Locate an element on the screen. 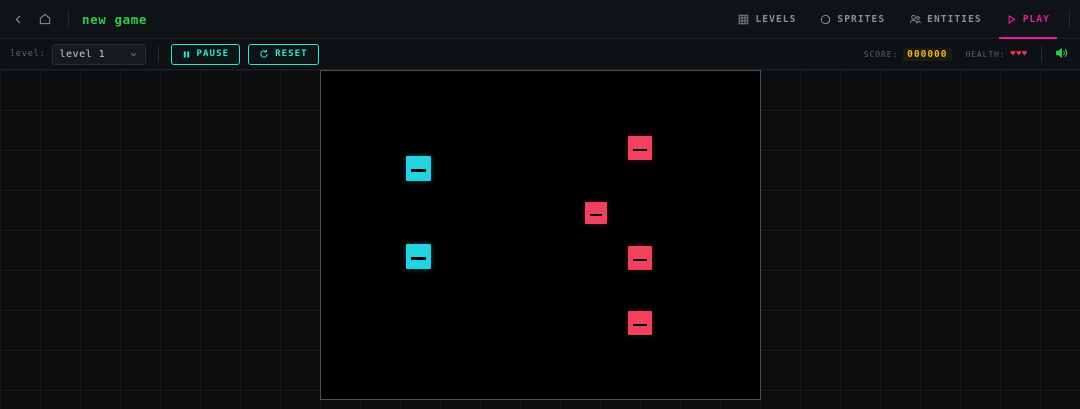  score-display: SCORE: 000000 is located at coordinates (907, 54).